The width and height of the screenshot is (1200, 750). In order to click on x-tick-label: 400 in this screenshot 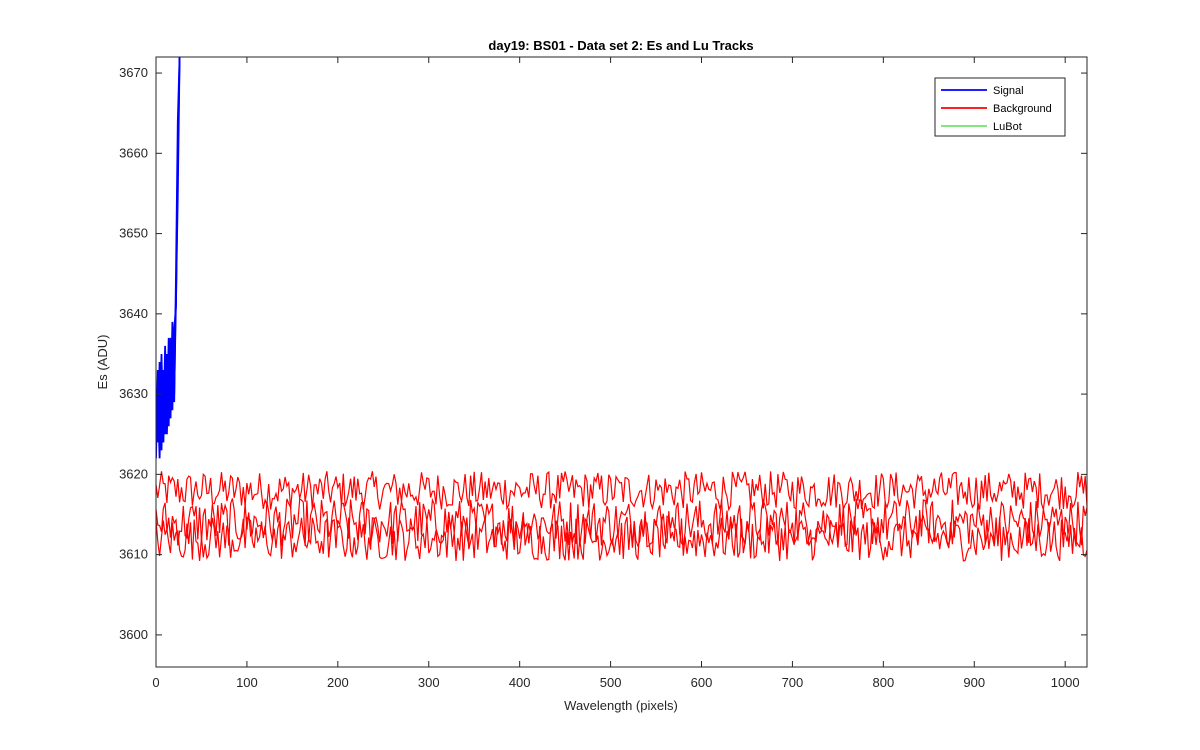, I will do `click(520, 682)`.